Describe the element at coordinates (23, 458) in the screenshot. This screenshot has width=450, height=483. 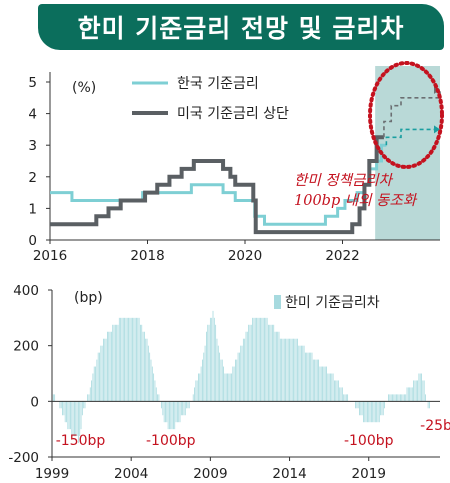
I see `y-tick-label: -200` at that location.